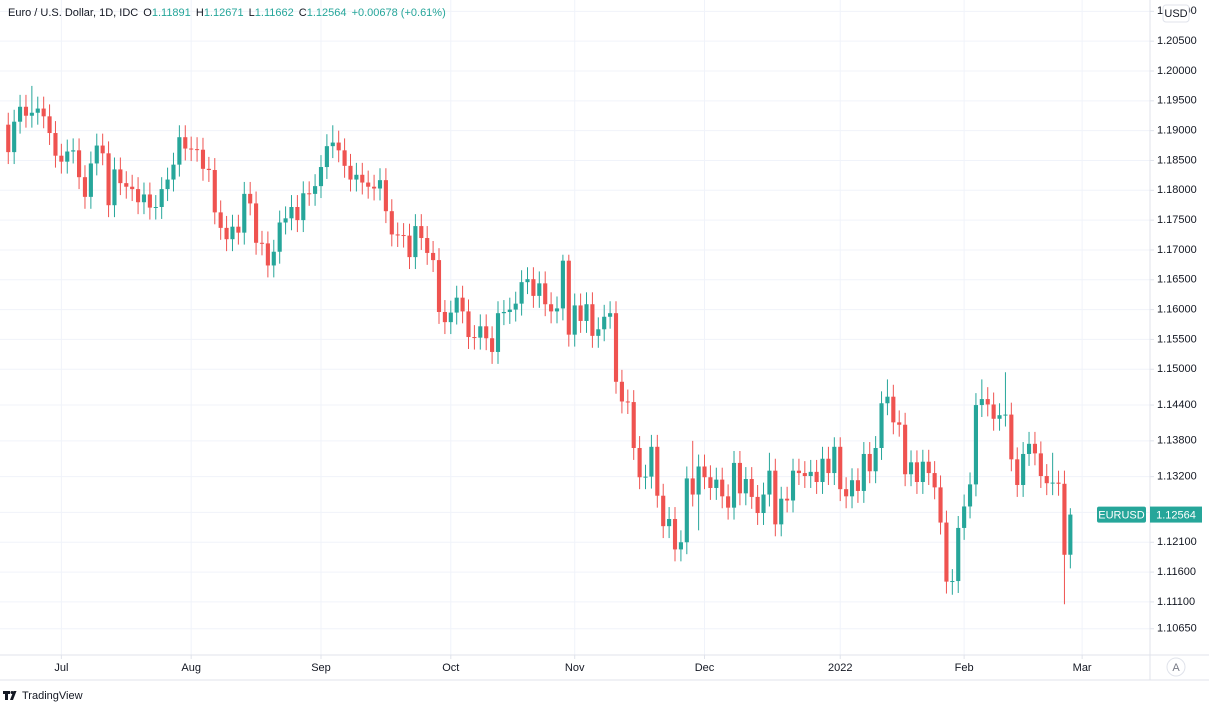  Describe the element at coordinates (52, 696) in the screenshot. I see `brand-name: TradingView` at that location.